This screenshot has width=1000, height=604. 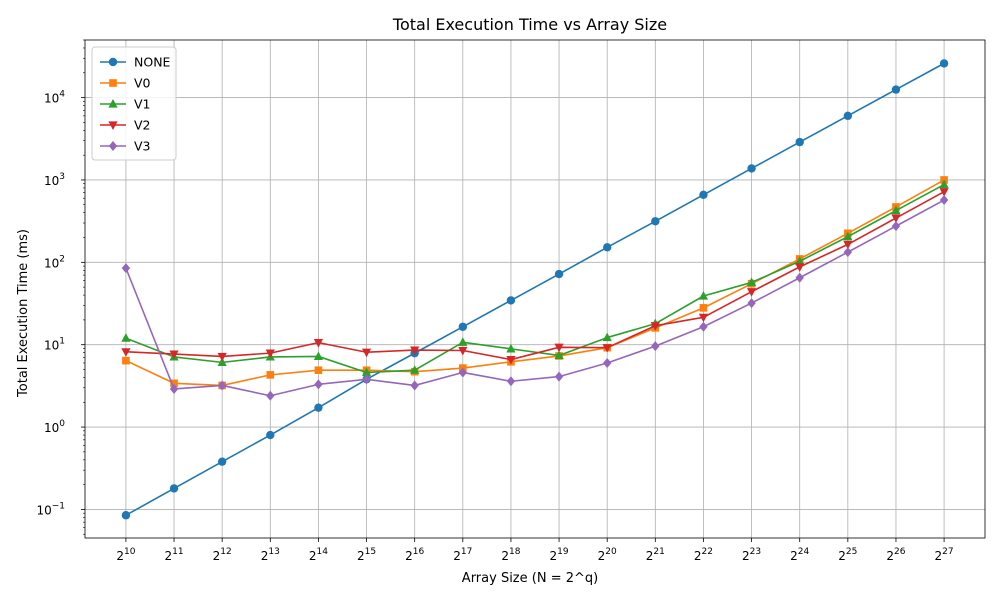 I want to click on legend-label: V0, so click(x=142, y=83).